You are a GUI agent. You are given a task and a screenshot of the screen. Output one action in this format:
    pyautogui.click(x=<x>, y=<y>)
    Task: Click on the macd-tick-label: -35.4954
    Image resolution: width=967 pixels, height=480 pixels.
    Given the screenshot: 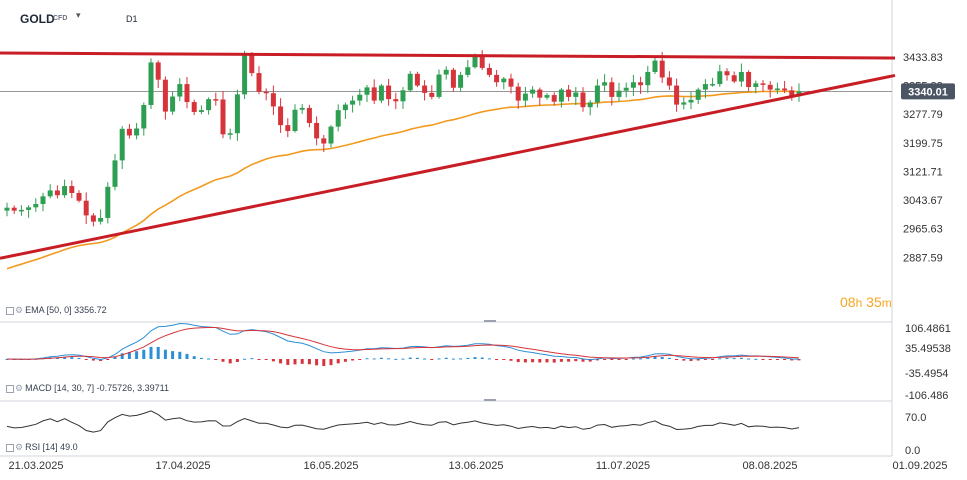 What is the action you would take?
    pyautogui.click(x=926, y=374)
    